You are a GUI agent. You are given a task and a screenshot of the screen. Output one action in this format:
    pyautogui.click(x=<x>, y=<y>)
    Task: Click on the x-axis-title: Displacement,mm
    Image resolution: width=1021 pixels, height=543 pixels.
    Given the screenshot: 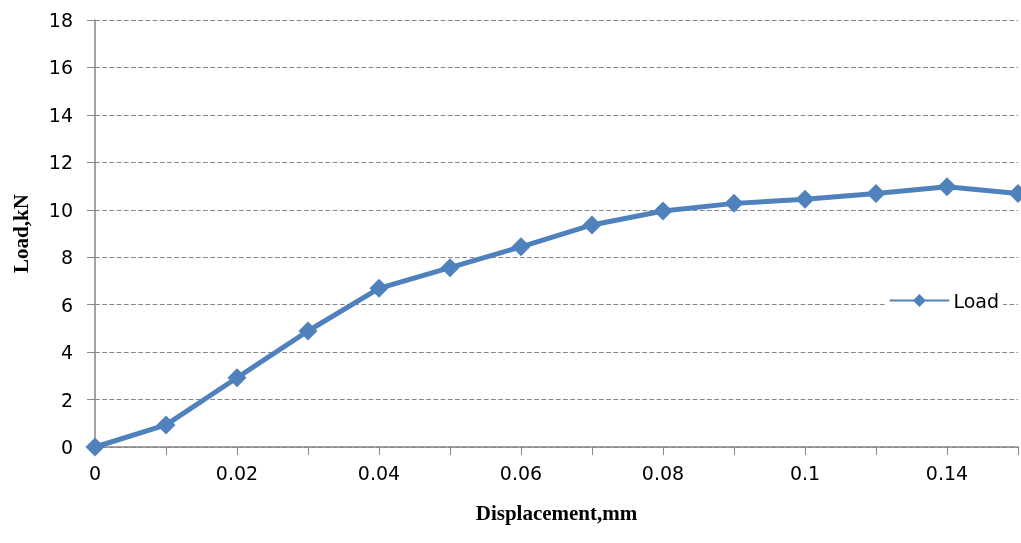 What is the action you would take?
    pyautogui.click(x=556, y=512)
    